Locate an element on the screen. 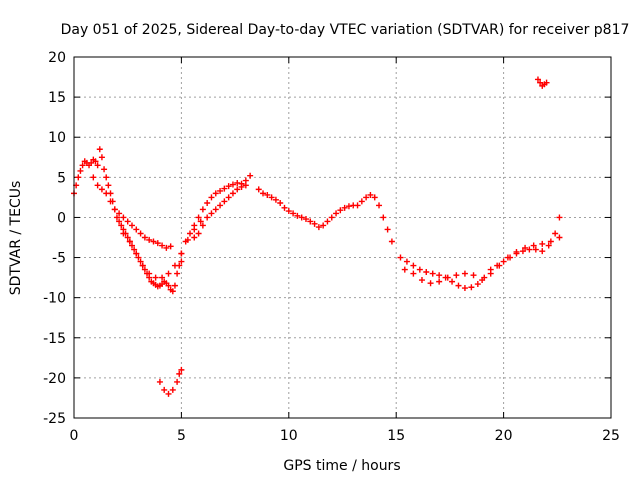 Image resolution: width=640 pixels, height=480 pixels. x-axis-label: GPS time / hours is located at coordinates (341, 466).